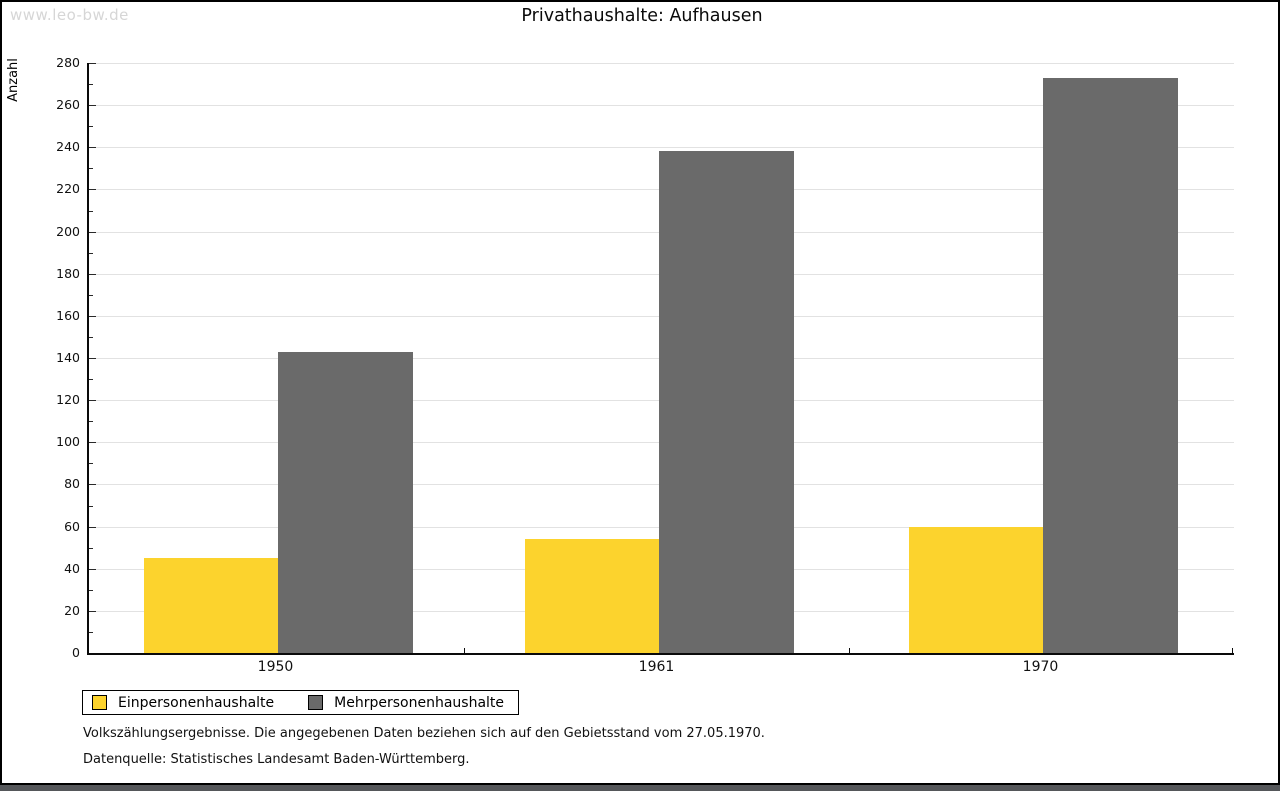 The height and width of the screenshot is (791, 1280). What do you see at coordinates (975, 590) in the screenshot?
I see `bar-1970-einpersonen` at bounding box center [975, 590].